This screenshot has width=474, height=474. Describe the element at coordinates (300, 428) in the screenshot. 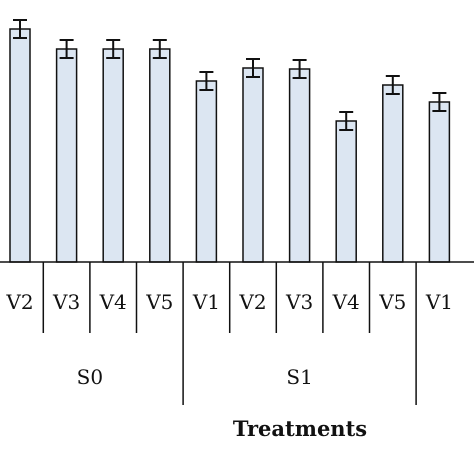

I see `x-axis-title: Treatments` at that location.